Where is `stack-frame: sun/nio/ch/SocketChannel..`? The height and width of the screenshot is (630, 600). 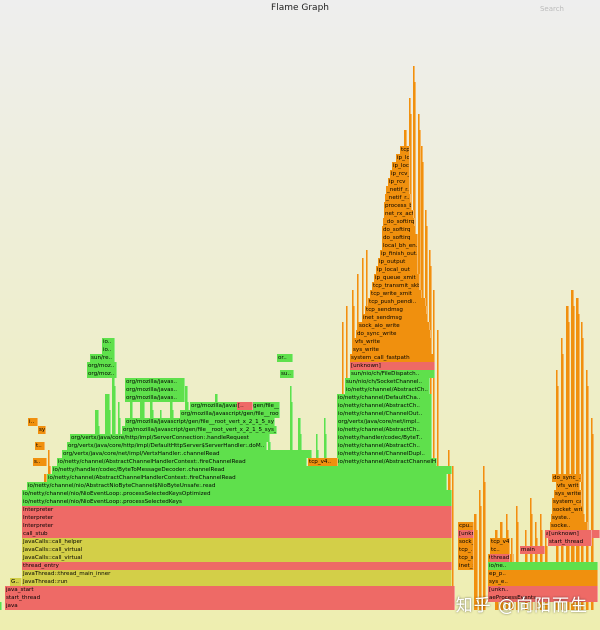 stack-frame: sun/nio/ch/SocketChannel.. is located at coordinates (387, 382).